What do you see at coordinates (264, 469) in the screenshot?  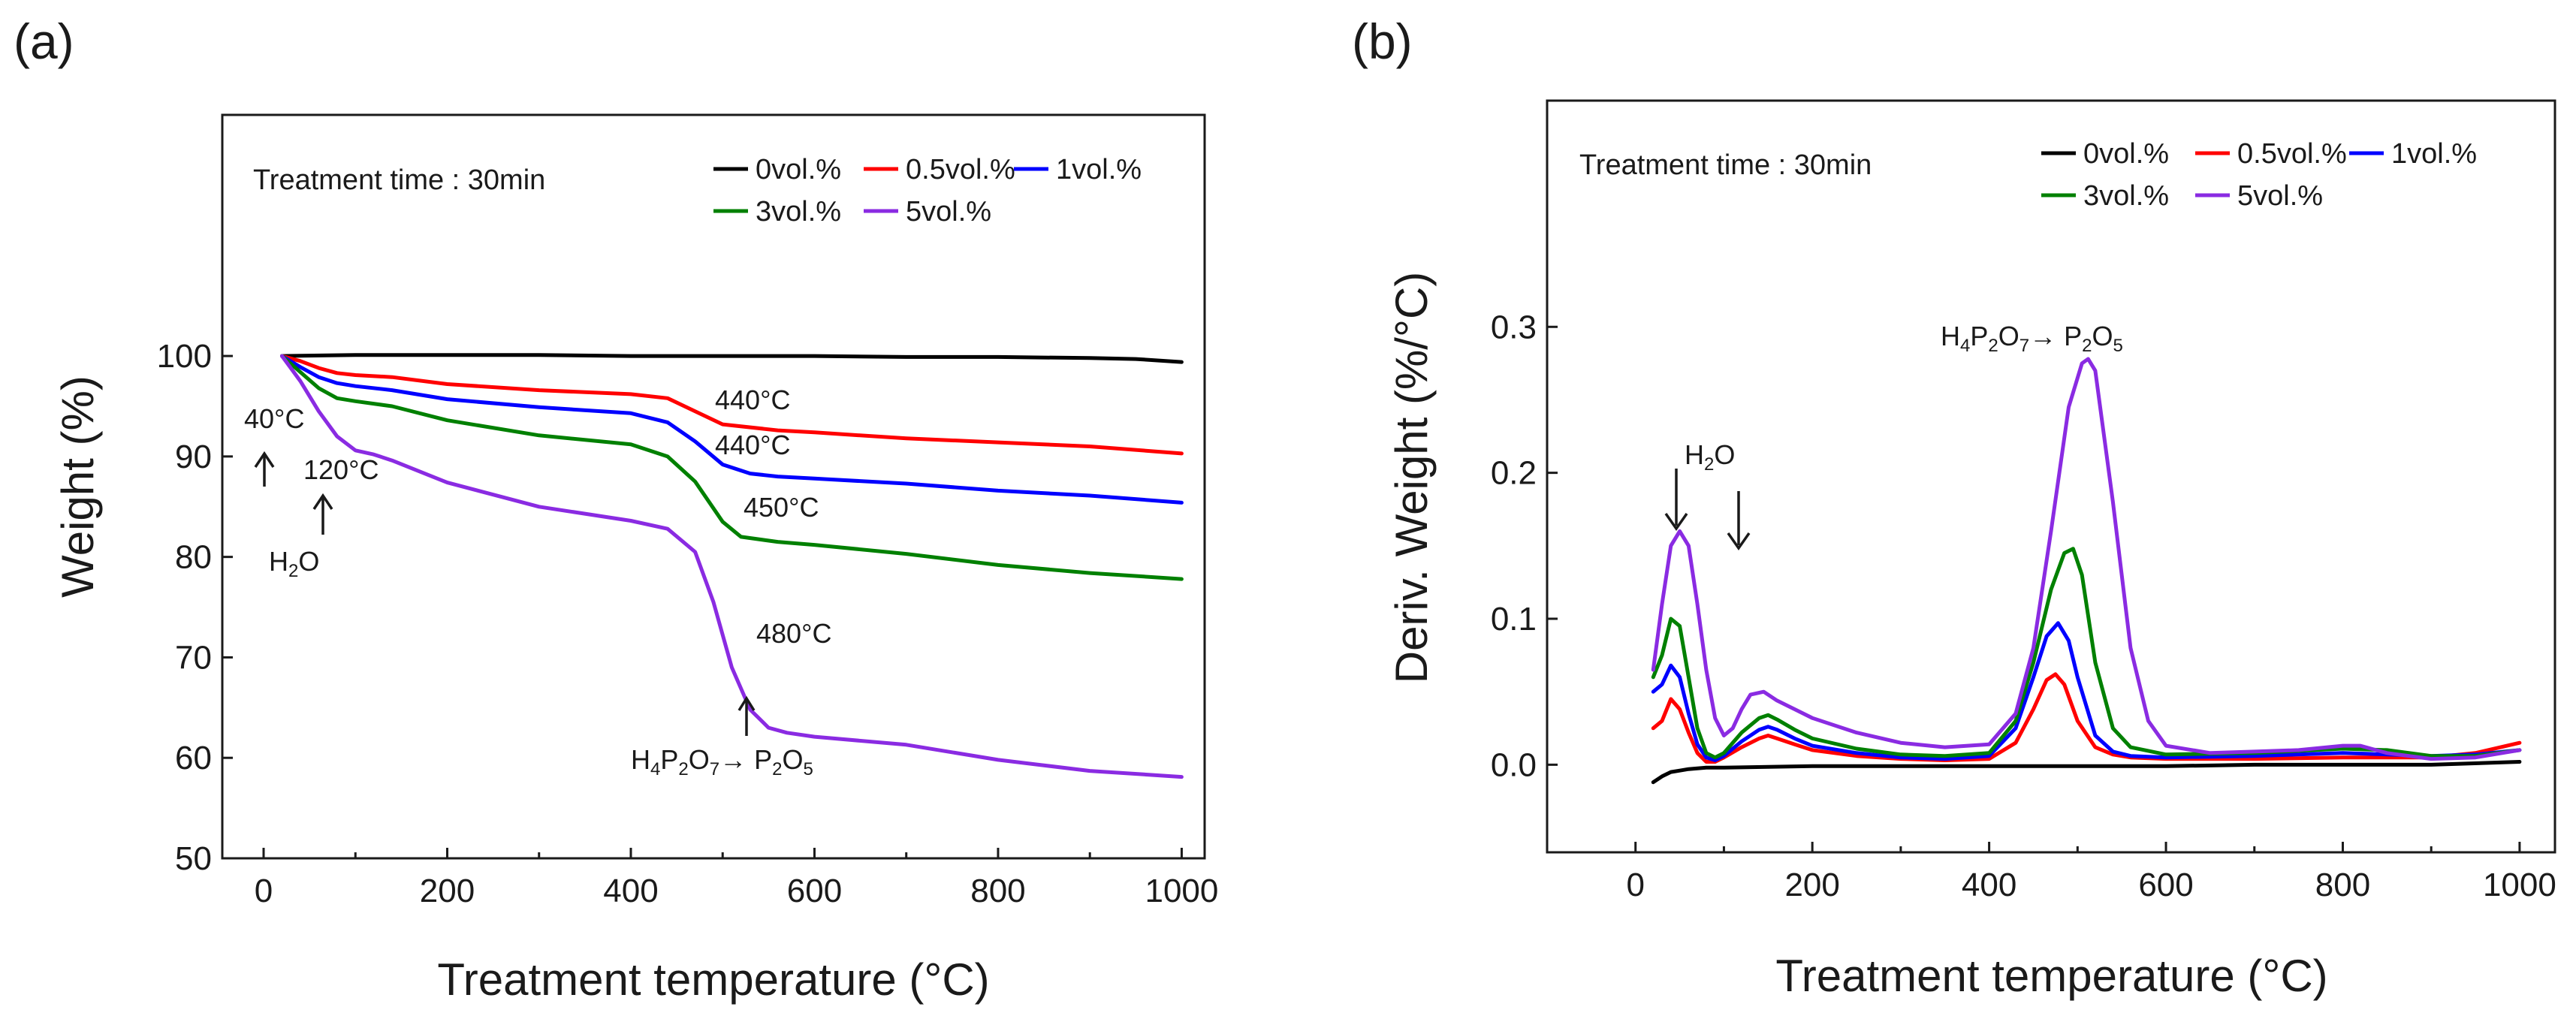 I see `panel-a-arrow-40c` at bounding box center [264, 469].